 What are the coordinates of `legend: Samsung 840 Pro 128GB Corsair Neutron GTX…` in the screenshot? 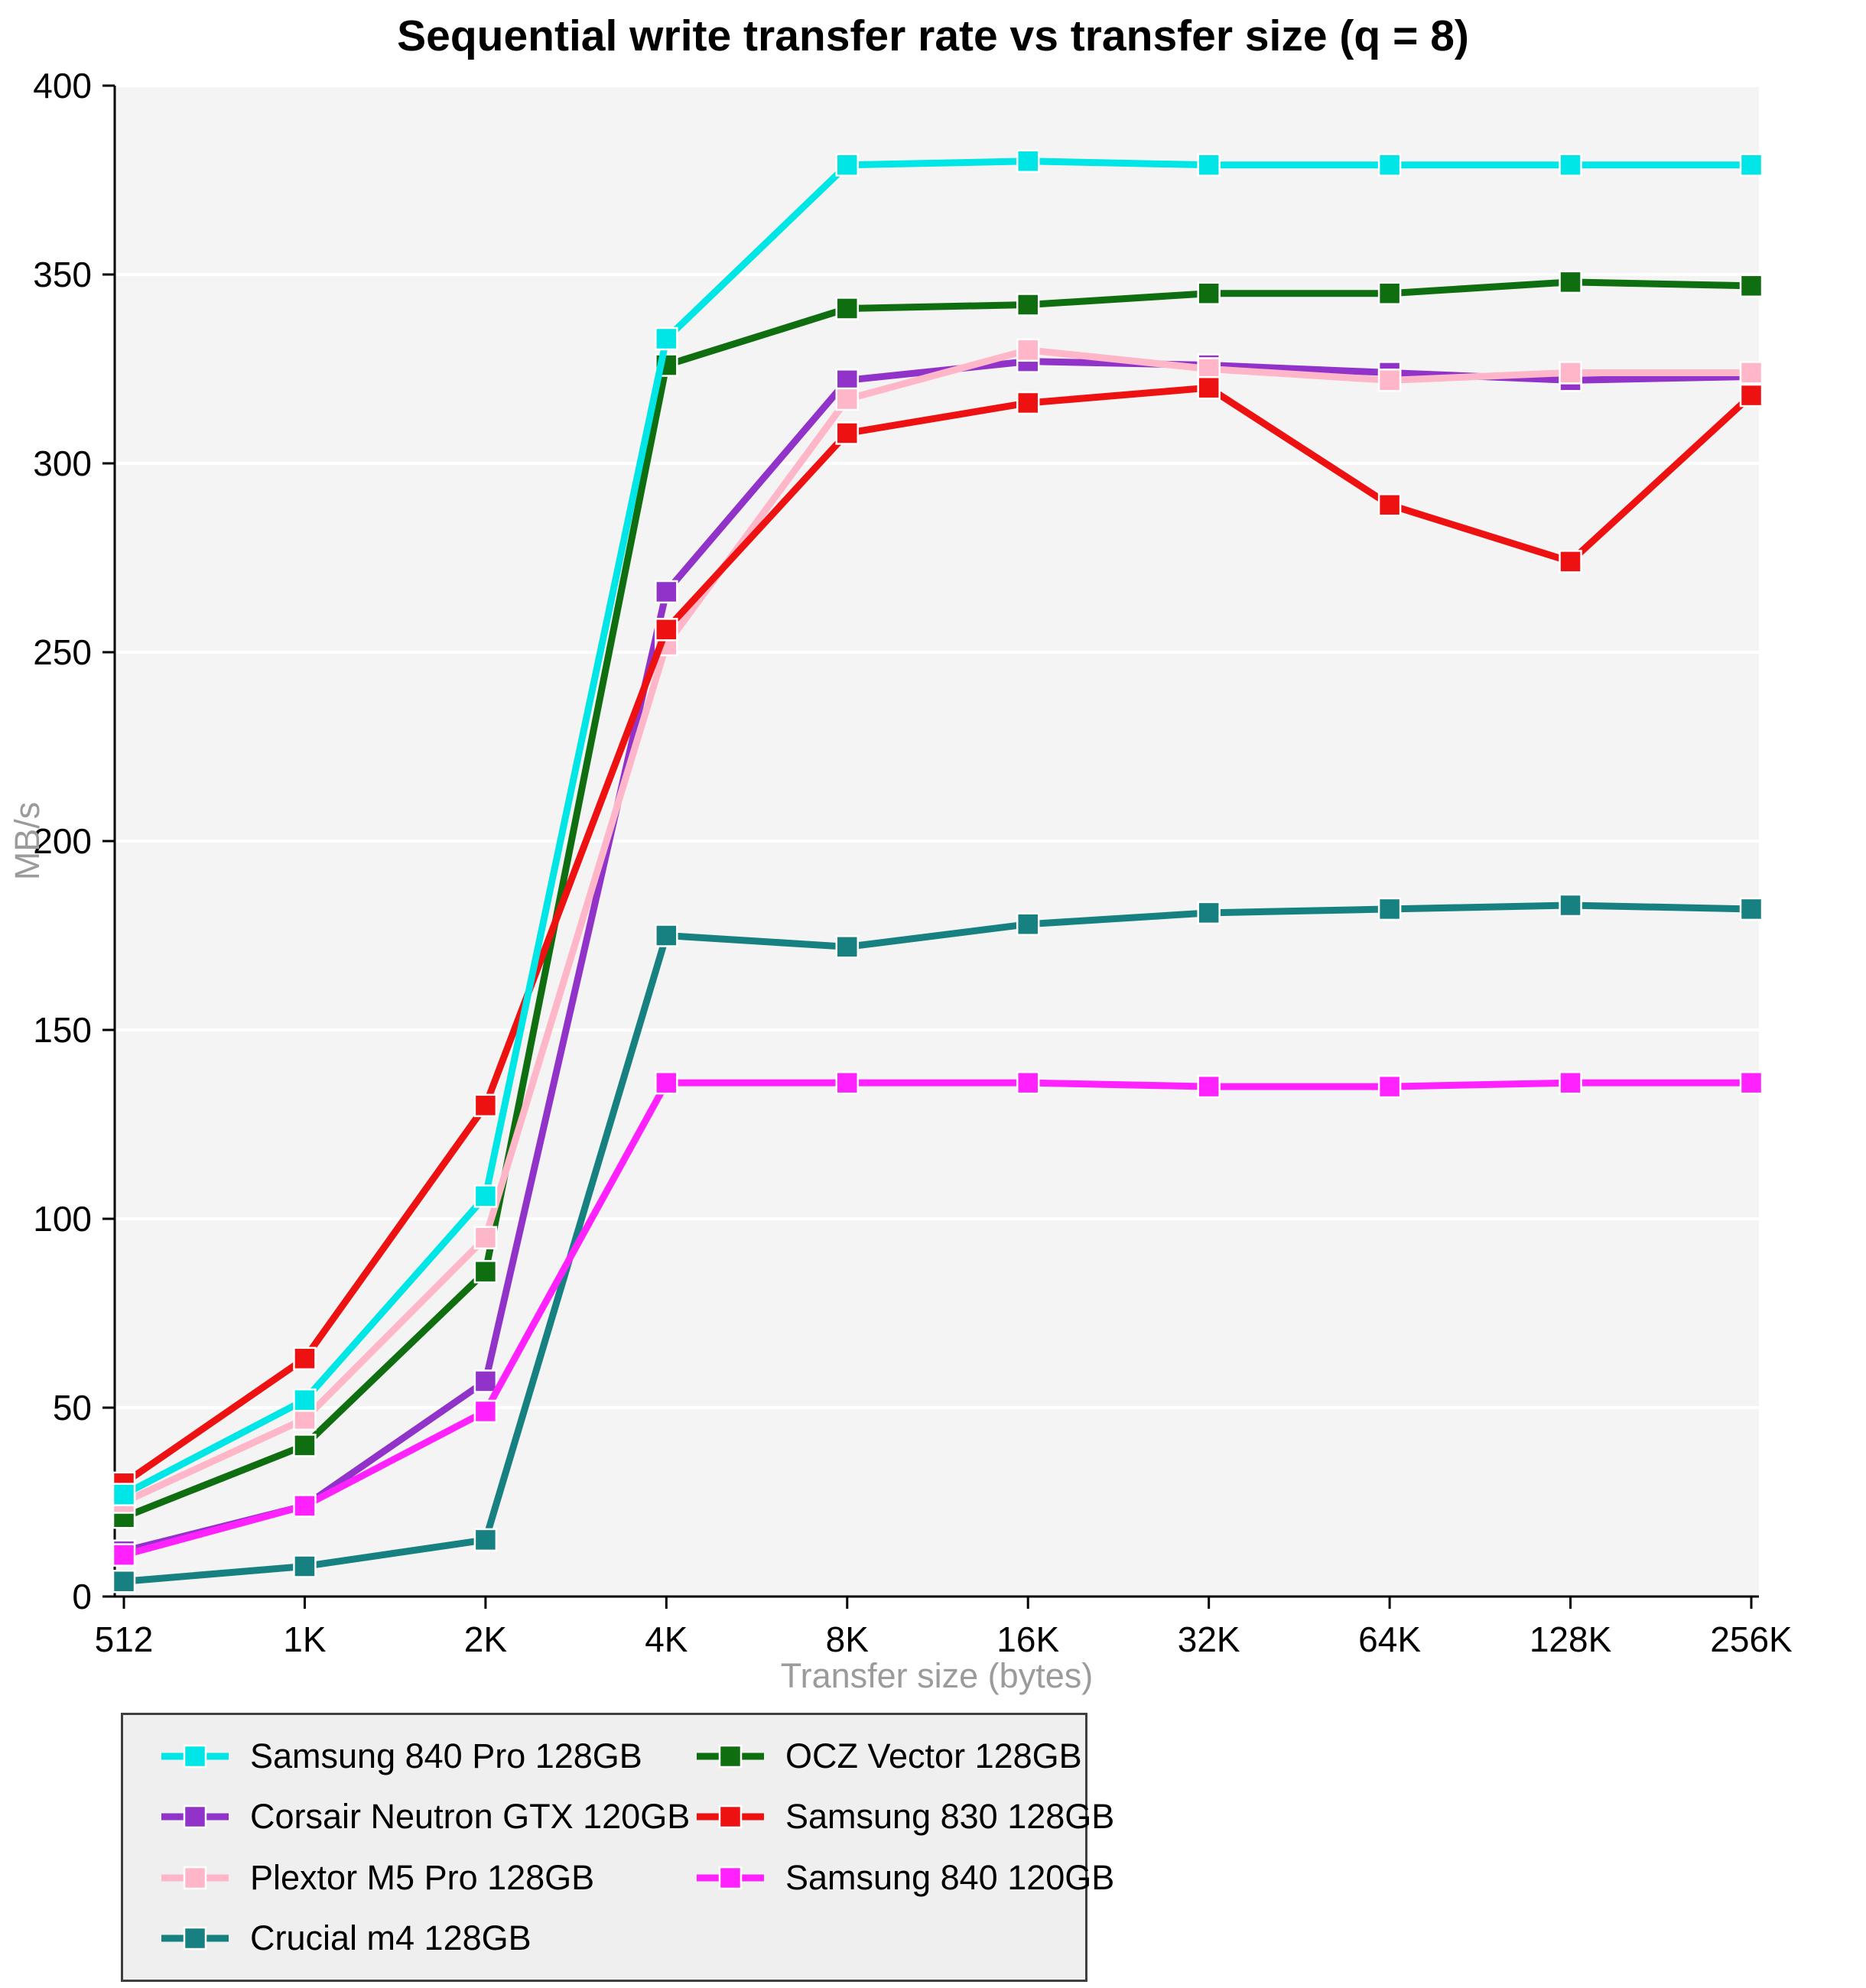 It's located at (617, 1847).